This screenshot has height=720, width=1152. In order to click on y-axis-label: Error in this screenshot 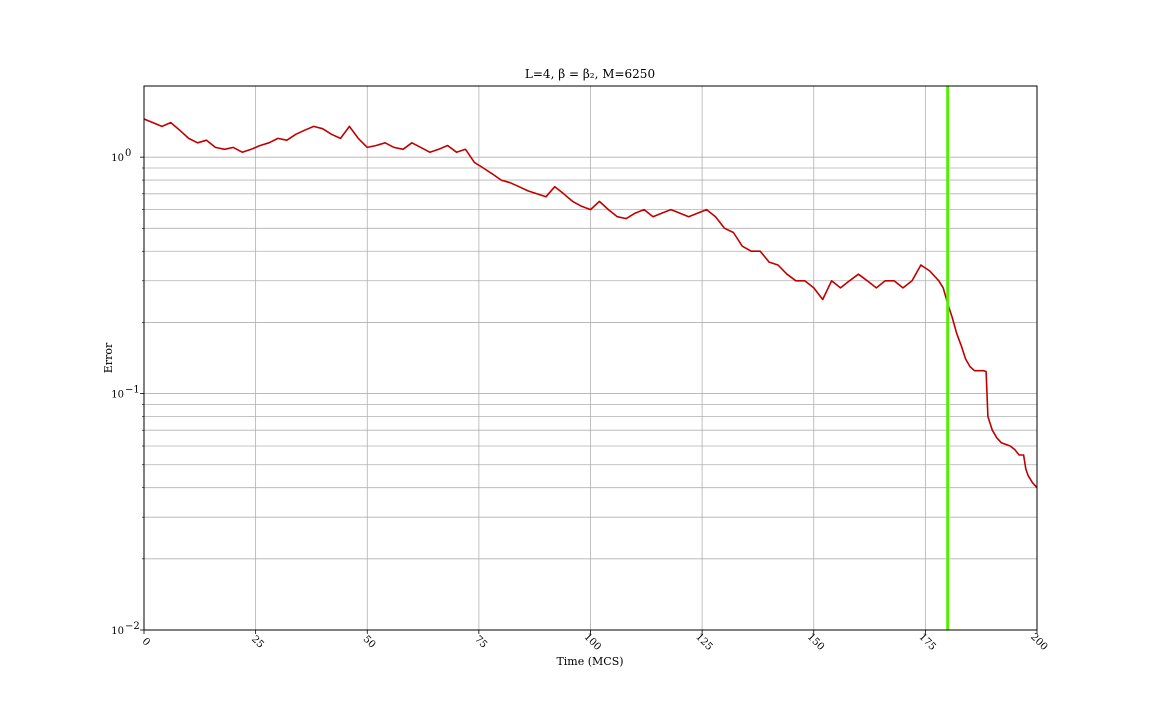, I will do `click(108, 357)`.